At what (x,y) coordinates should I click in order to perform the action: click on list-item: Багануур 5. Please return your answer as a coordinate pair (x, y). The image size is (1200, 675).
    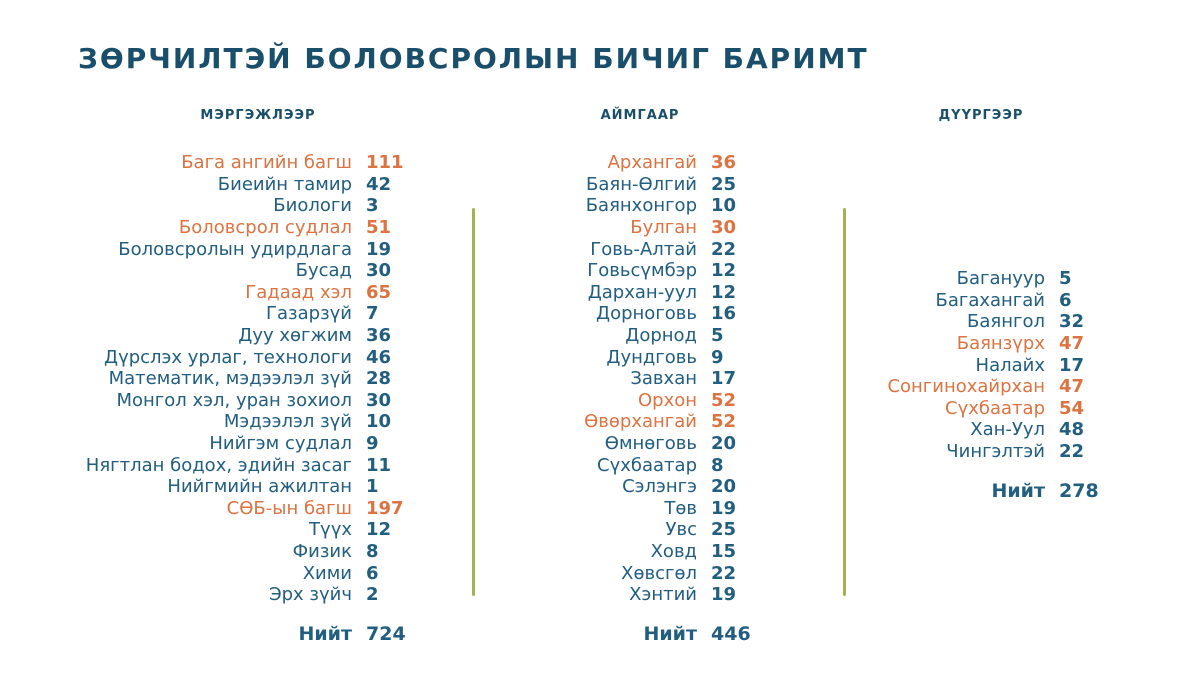
    Looking at the image, I should click on (974, 279).